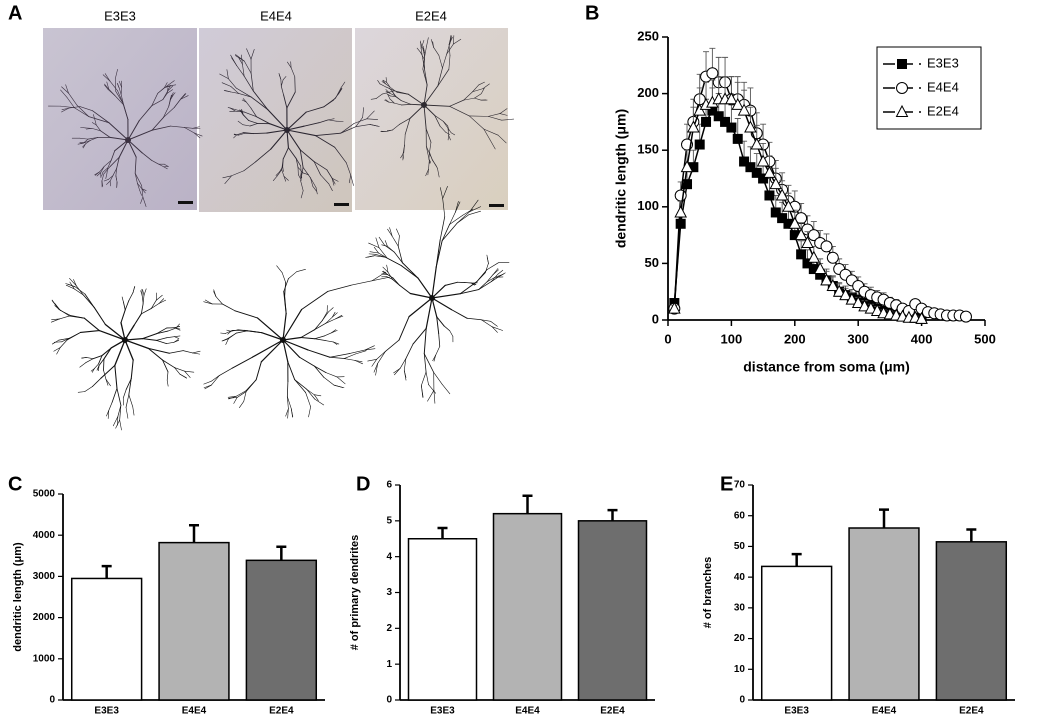  I want to click on y-tick-label: 50, so click(652, 262).